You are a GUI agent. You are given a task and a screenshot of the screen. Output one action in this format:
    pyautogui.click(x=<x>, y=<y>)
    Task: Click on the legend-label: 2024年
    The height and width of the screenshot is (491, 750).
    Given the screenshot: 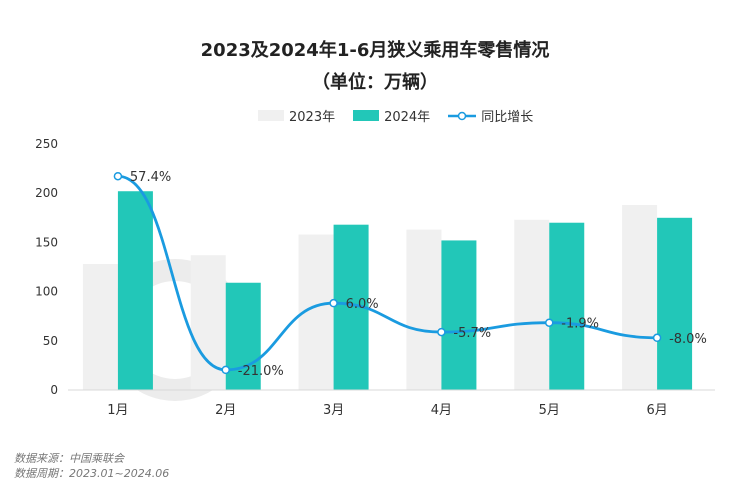 What is the action you would take?
    pyautogui.click(x=407, y=117)
    